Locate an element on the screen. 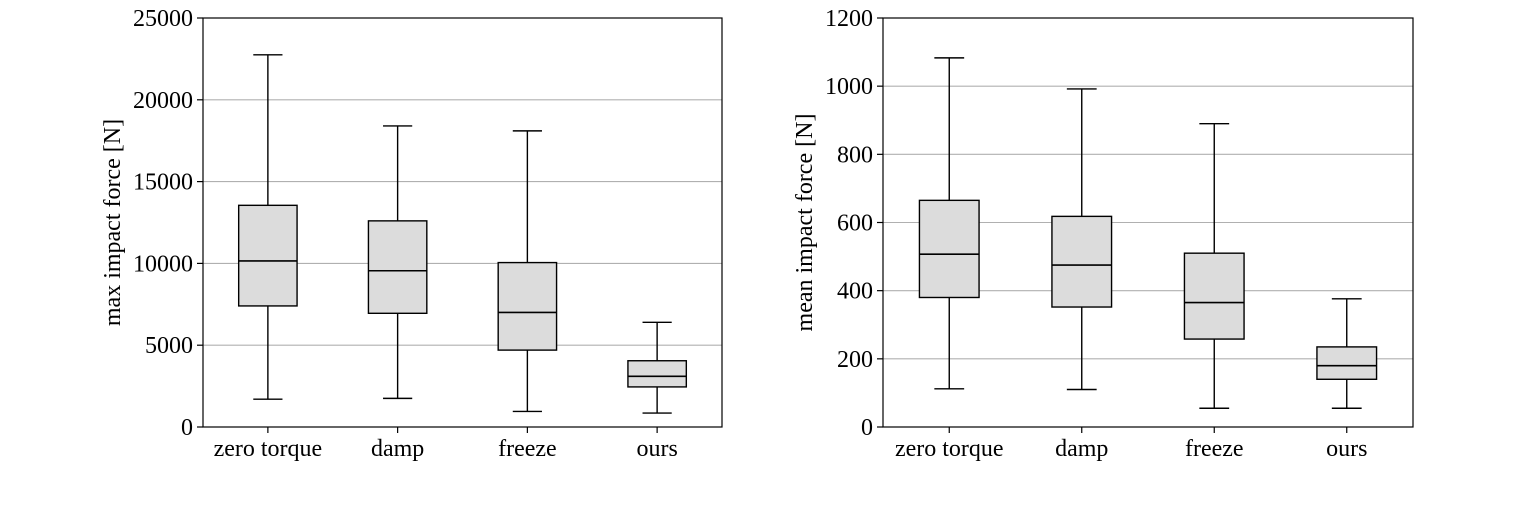 Image resolution: width=1518 pixels, height=509 pixels. y-tick-label: 20000 is located at coordinates (163, 101).